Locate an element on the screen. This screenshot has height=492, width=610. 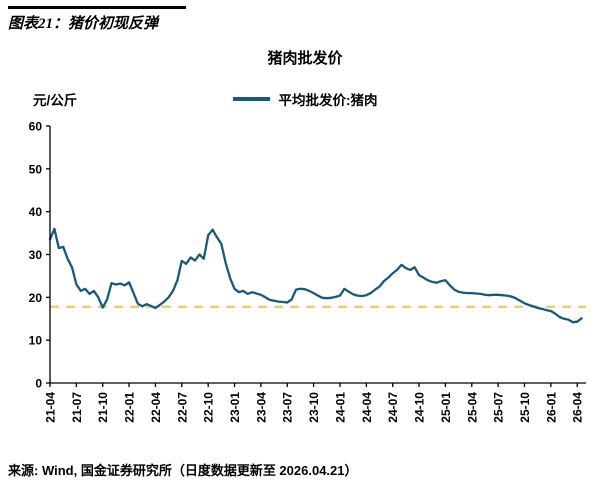
y-tick-label: 50 is located at coordinates (36, 169).